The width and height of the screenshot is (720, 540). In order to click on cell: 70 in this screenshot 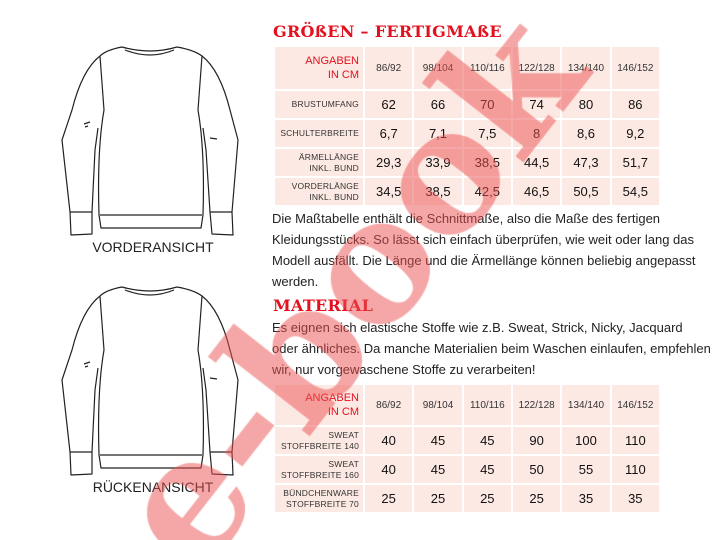, I will do `click(487, 104)`.